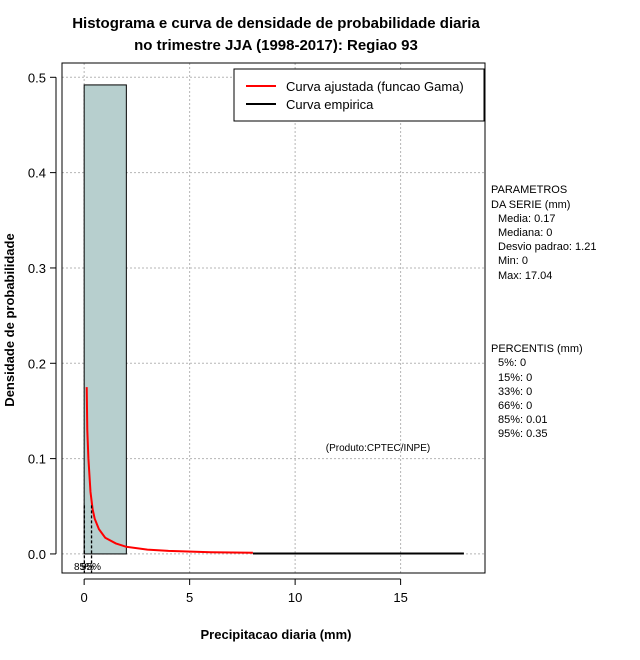  Describe the element at coordinates (523, 434) in the screenshot. I see `percentile-95: 95%: 0.35` at that location.